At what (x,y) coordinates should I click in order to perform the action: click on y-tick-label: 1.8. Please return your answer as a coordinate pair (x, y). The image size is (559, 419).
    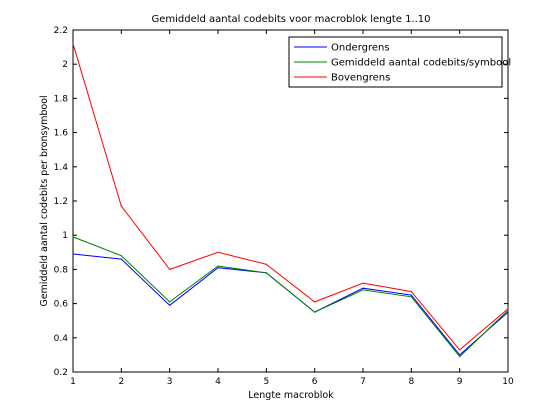
    Looking at the image, I should click on (61, 99).